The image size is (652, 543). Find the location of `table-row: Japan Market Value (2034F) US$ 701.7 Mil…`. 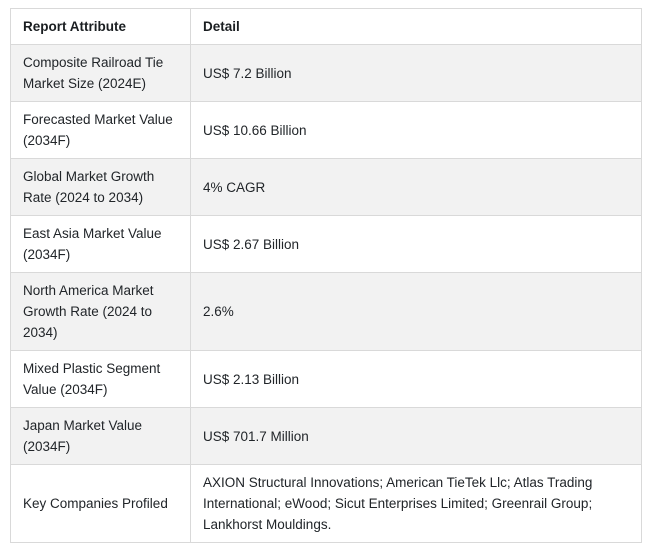

table-row: Japan Market Value (2034F) US$ 701.7 Mil… is located at coordinates (326, 436).